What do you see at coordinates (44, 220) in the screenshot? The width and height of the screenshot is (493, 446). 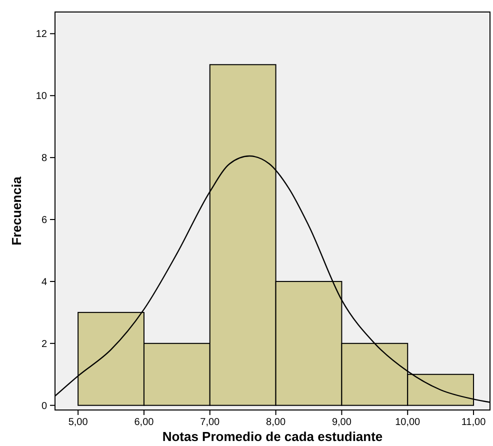 I see `y-tick-label: 6` at bounding box center [44, 220].